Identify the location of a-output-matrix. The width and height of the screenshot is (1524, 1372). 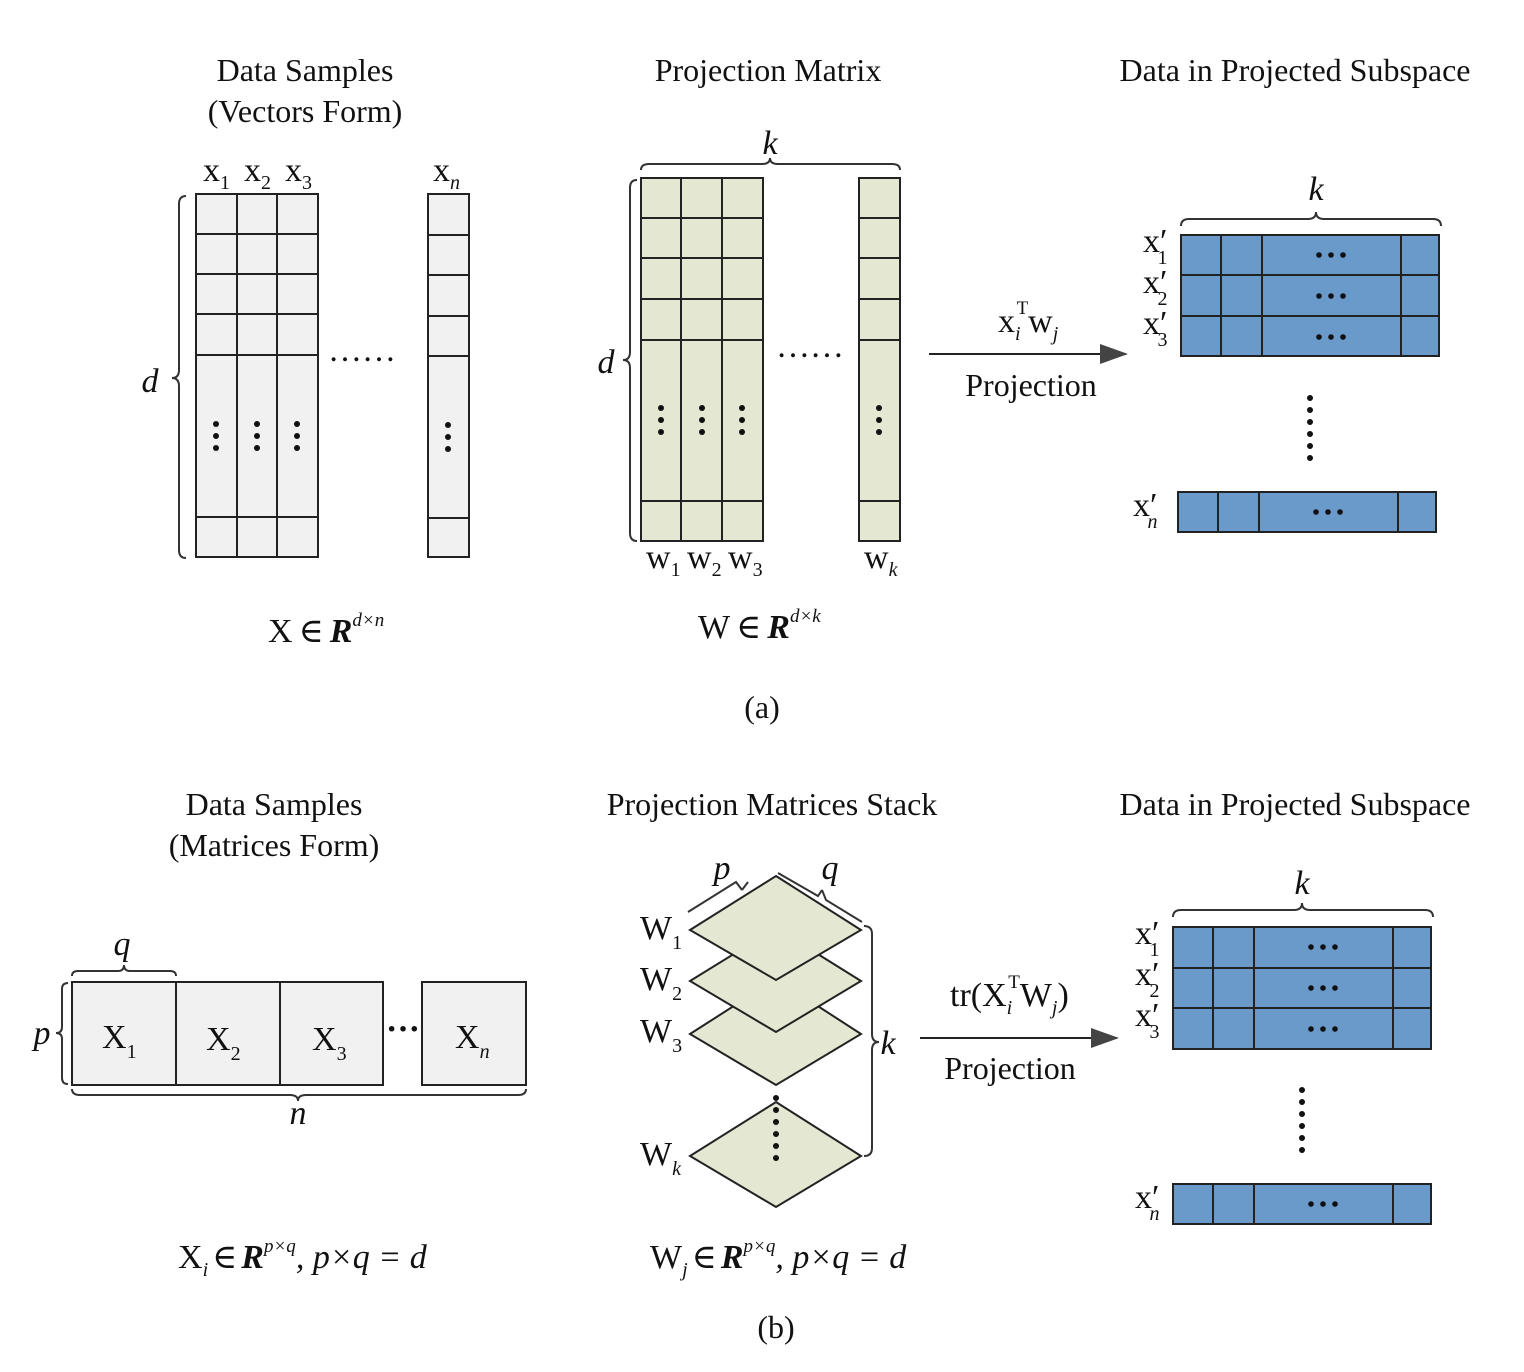
(1308, 383).